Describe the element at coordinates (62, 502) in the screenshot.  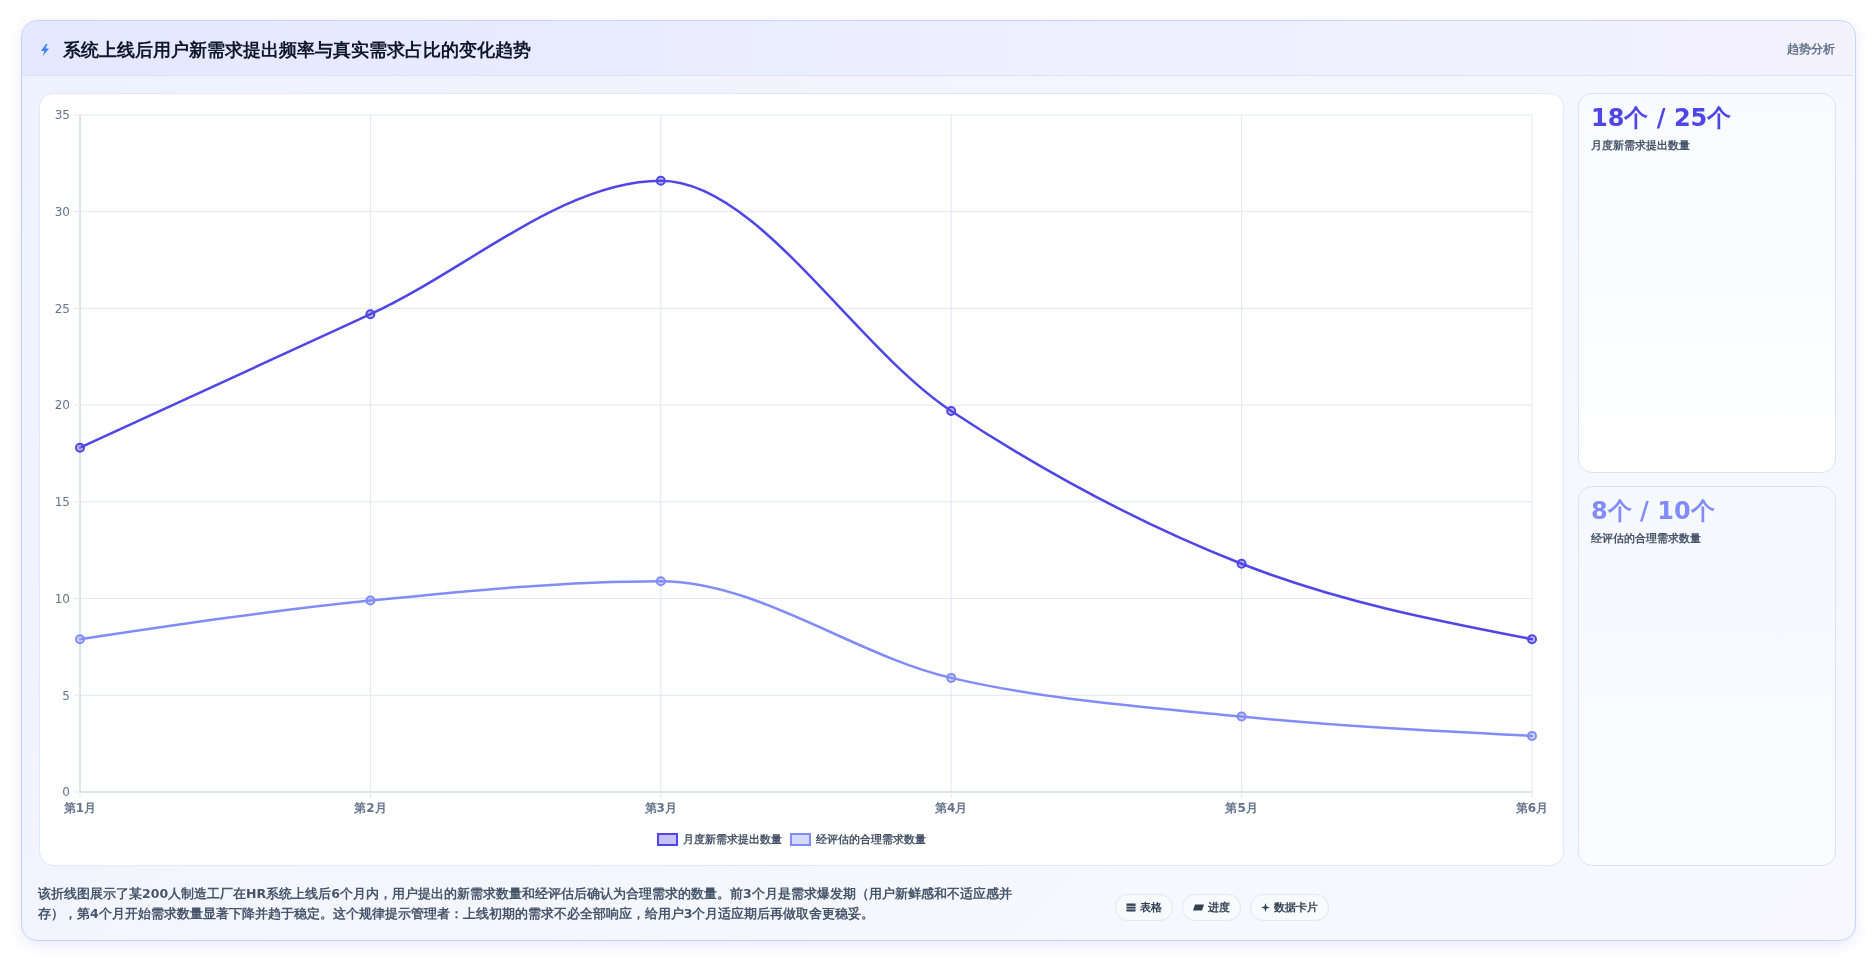
I see `y-tick-label: 15` at that location.